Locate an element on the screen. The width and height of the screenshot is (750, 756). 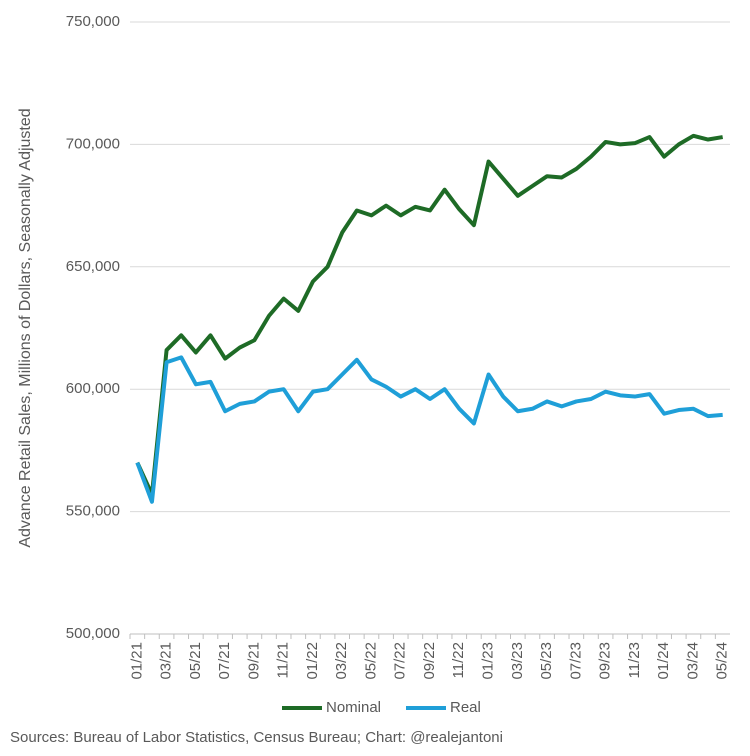
x-tick-label: 07/21 is located at coordinates (224, 661).